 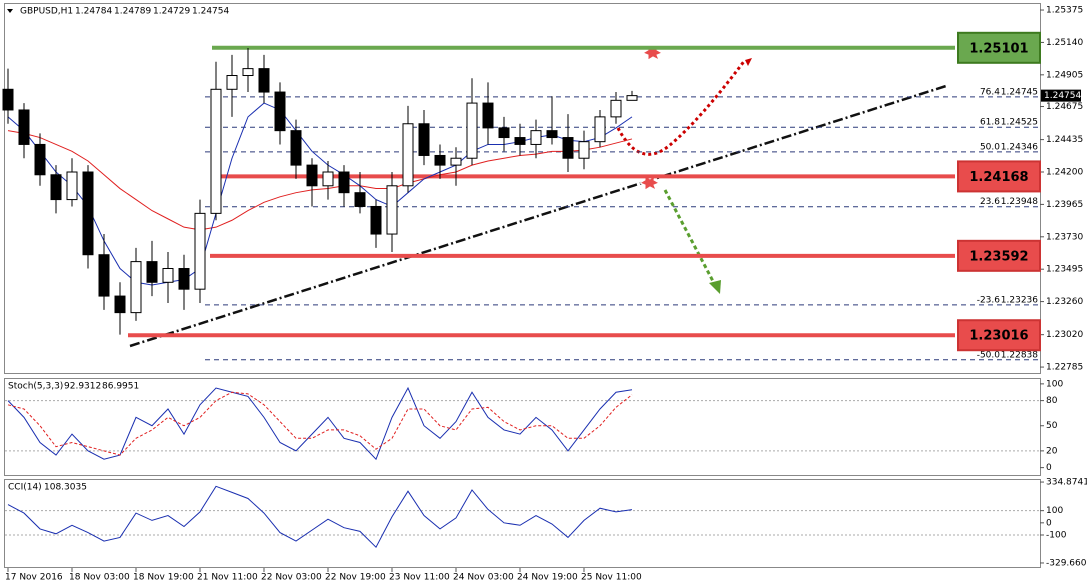 I want to click on fib-price: 1.23948, so click(x=1019, y=202).